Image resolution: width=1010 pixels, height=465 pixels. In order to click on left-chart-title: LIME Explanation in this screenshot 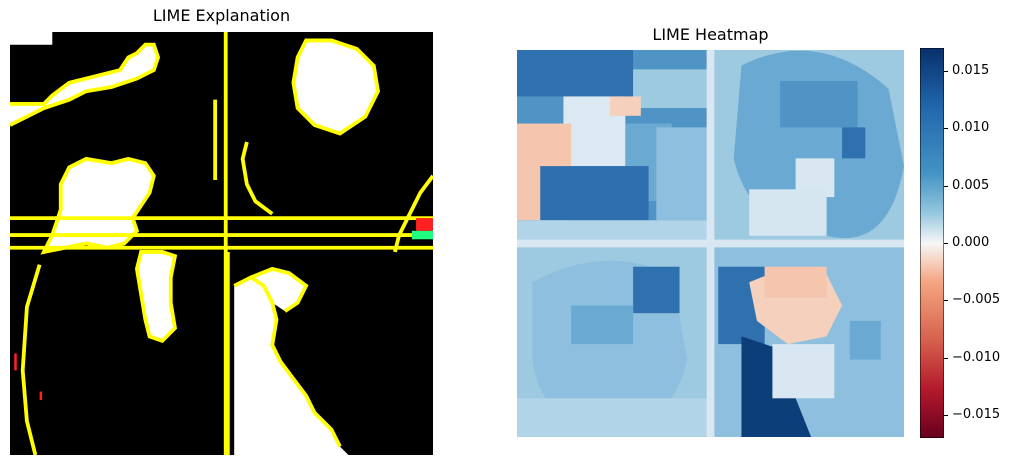, I will do `click(221, 15)`.